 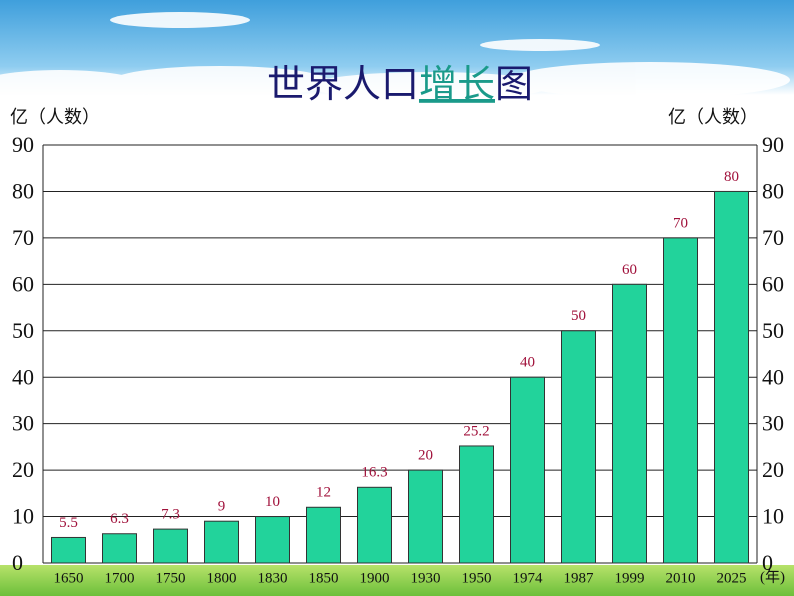 What do you see at coordinates (273, 578) in the screenshot?
I see `x-tick-label: 1830` at bounding box center [273, 578].